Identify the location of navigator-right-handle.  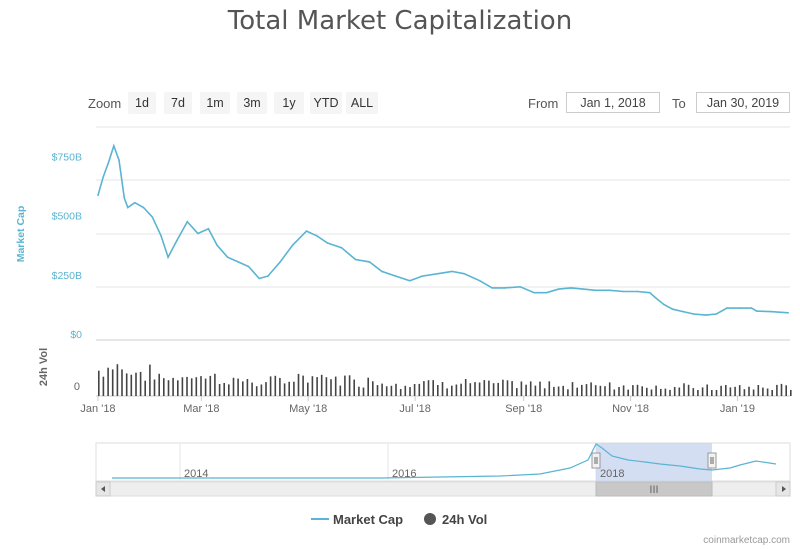
(712, 460).